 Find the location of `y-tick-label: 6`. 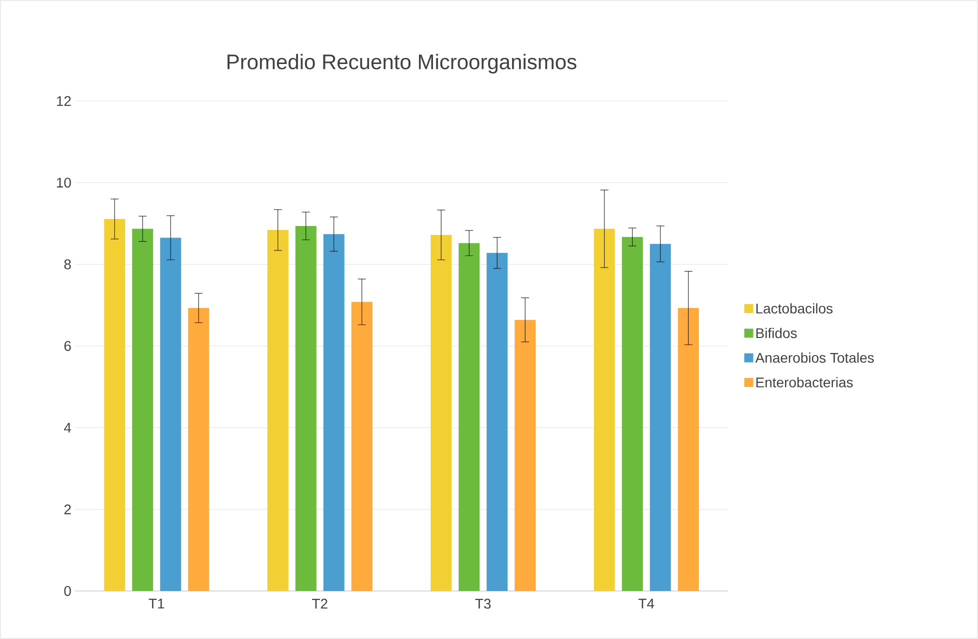

y-tick-label: 6 is located at coordinates (67, 346).